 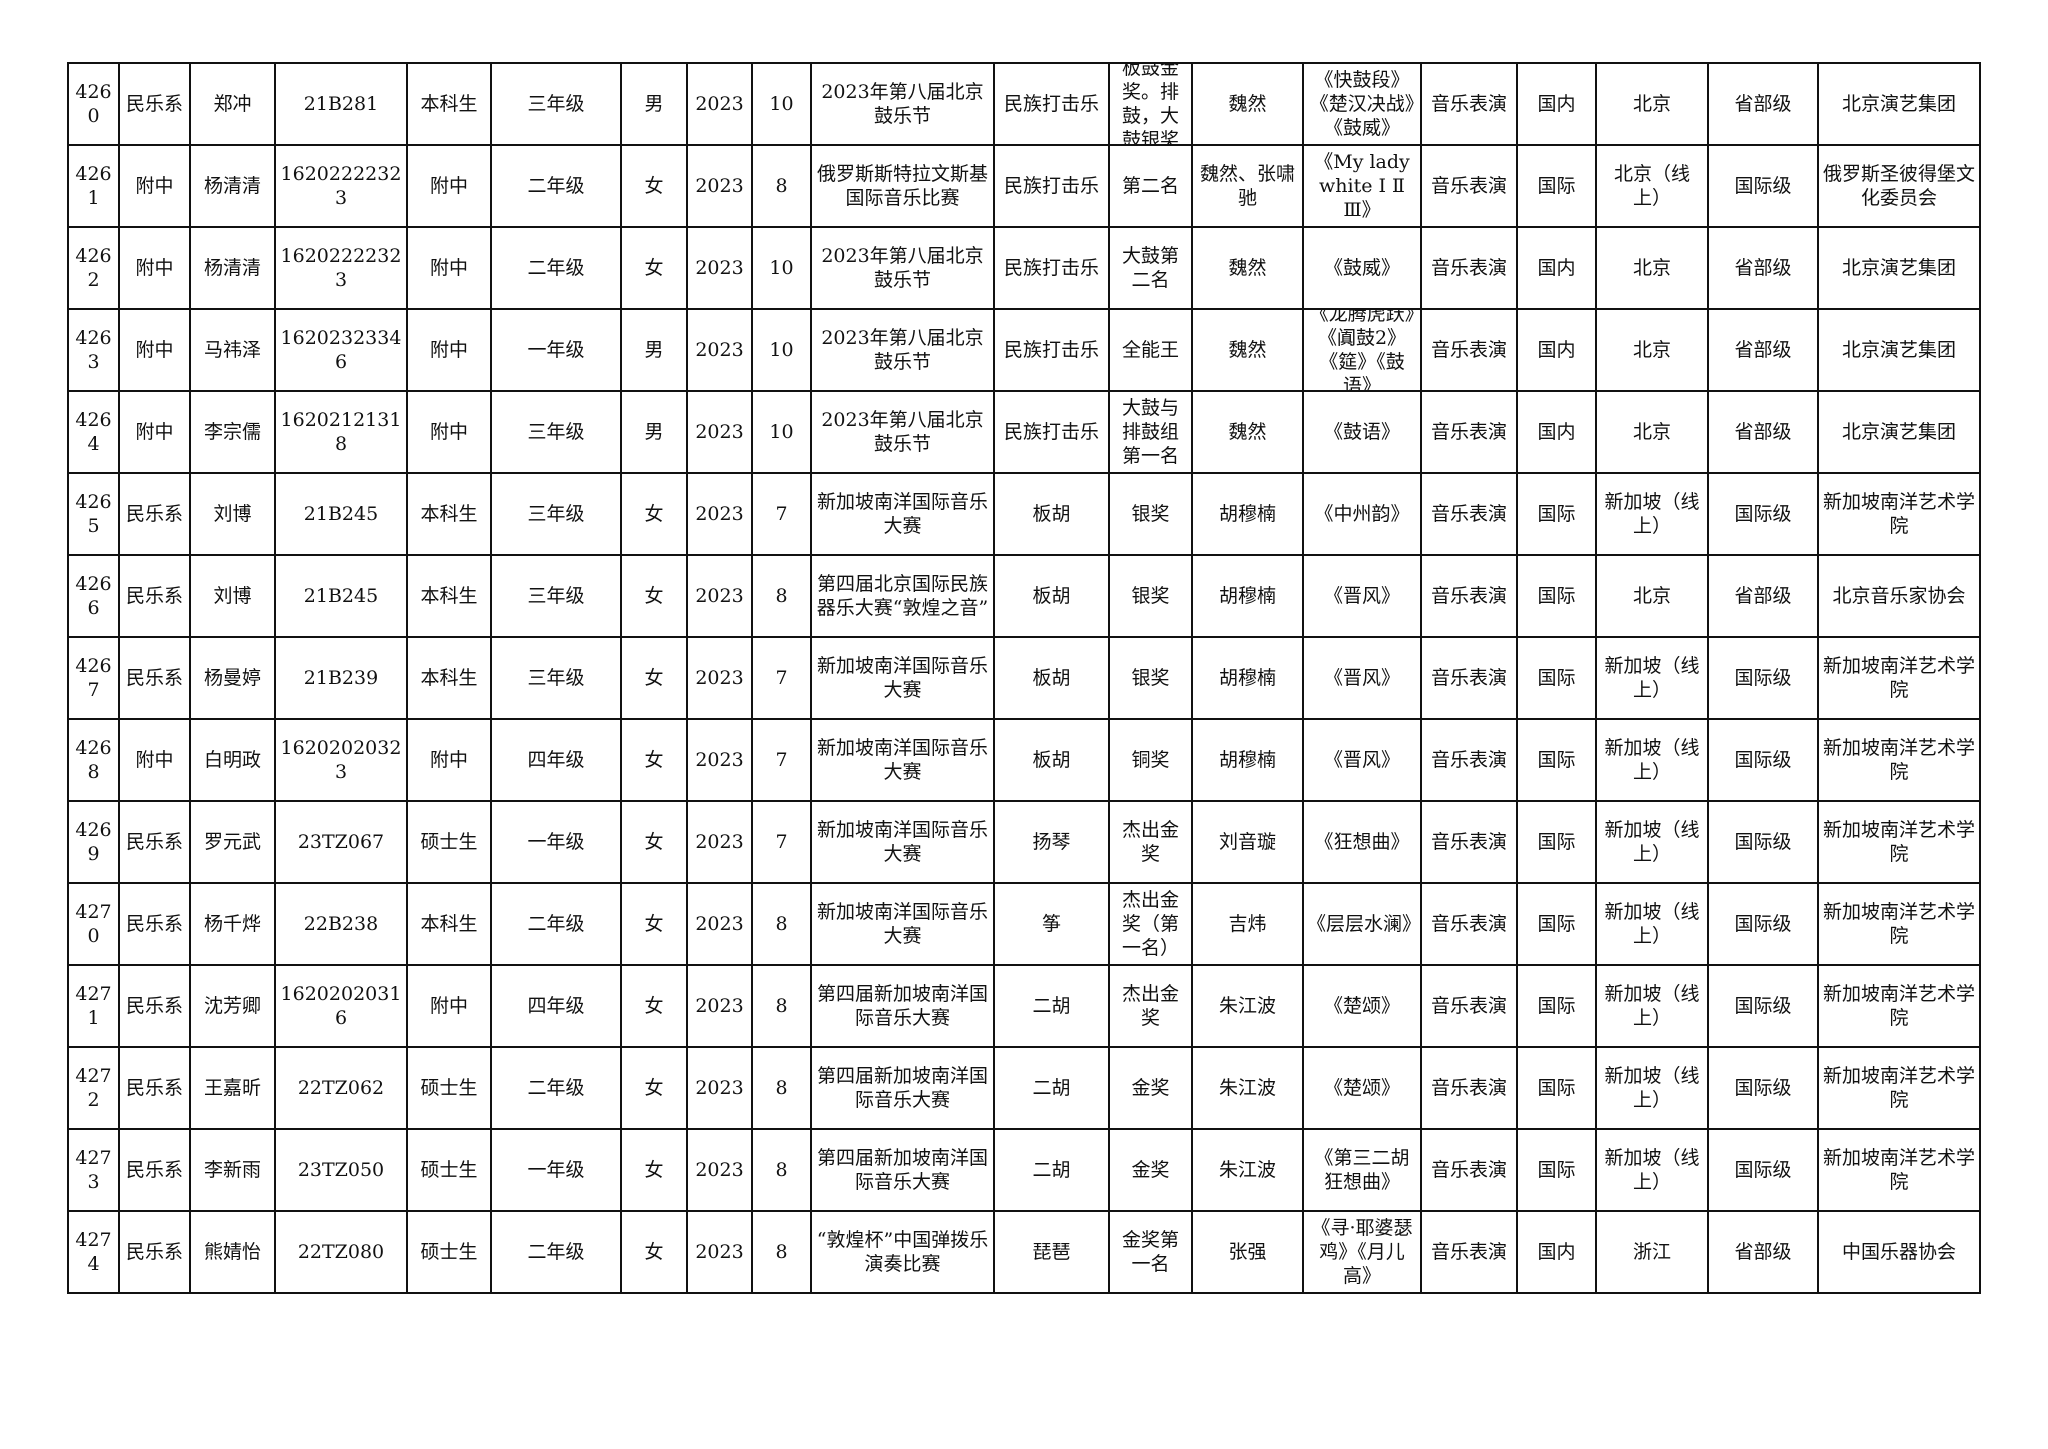 What do you see at coordinates (1051, 104) in the screenshot?
I see `category-text: 民族打击乐` at bounding box center [1051, 104].